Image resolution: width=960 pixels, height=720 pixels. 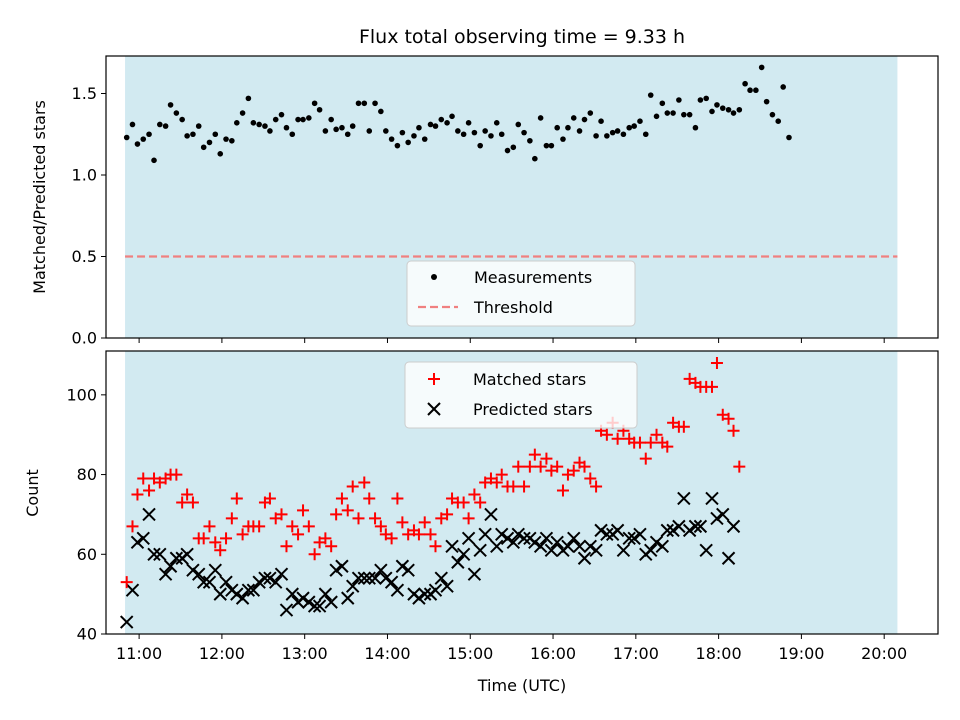 I want to click on x-tick-label: 11:00, so click(x=139, y=653).